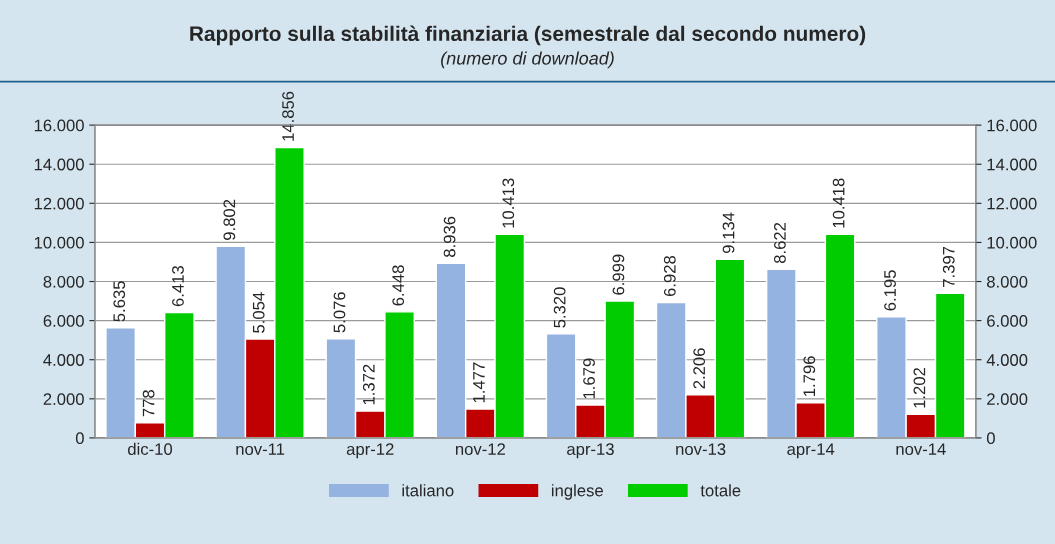 Image resolution: width=1055 pixels, height=544 pixels. What do you see at coordinates (119, 301) in the screenshot?
I see `data-label: 5.635` at bounding box center [119, 301].